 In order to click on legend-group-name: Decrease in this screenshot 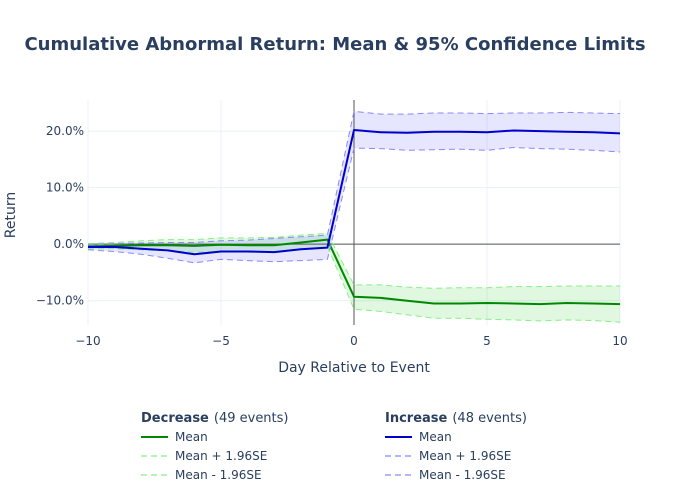, I will do `click(175, 418)`.